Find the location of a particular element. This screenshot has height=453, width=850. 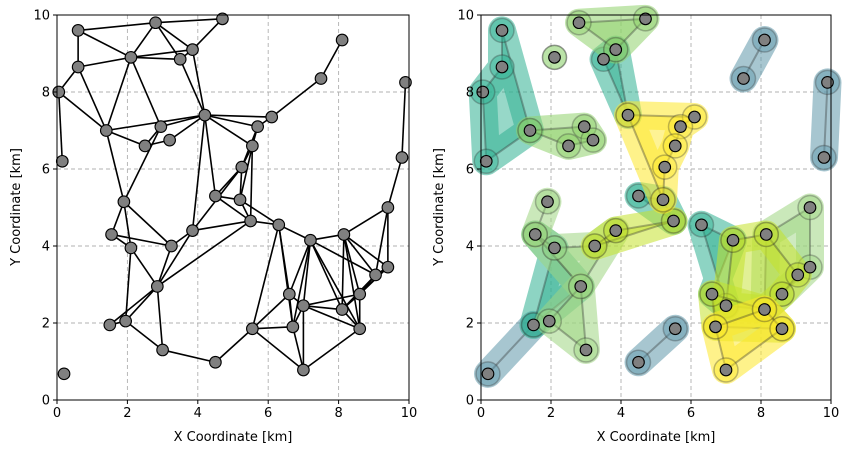

x-tick-label: 2 is located at coordinates (551, 413).